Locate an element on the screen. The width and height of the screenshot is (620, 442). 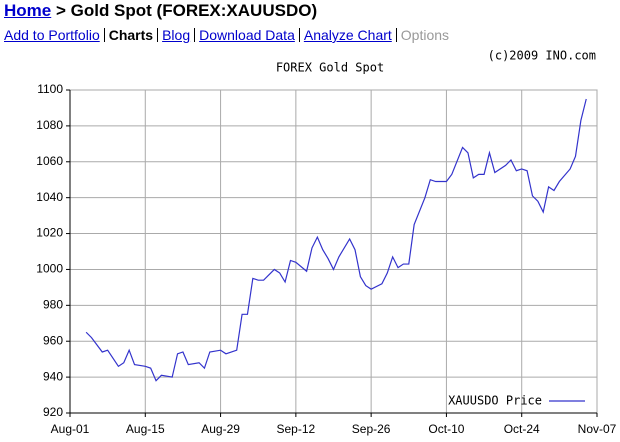
y-tick-label: 1000 is located at coordinates (49, 269).